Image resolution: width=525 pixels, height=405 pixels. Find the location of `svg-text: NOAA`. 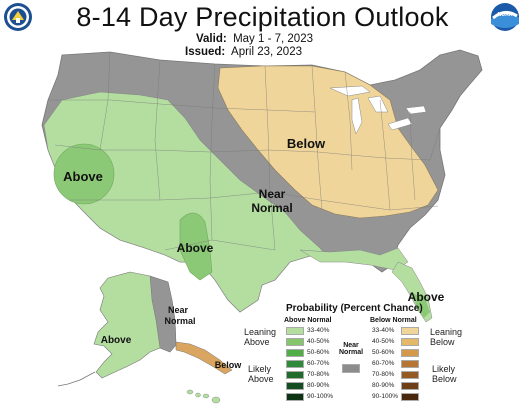

svg-text: NOAA is located at coordinates (505, 15).